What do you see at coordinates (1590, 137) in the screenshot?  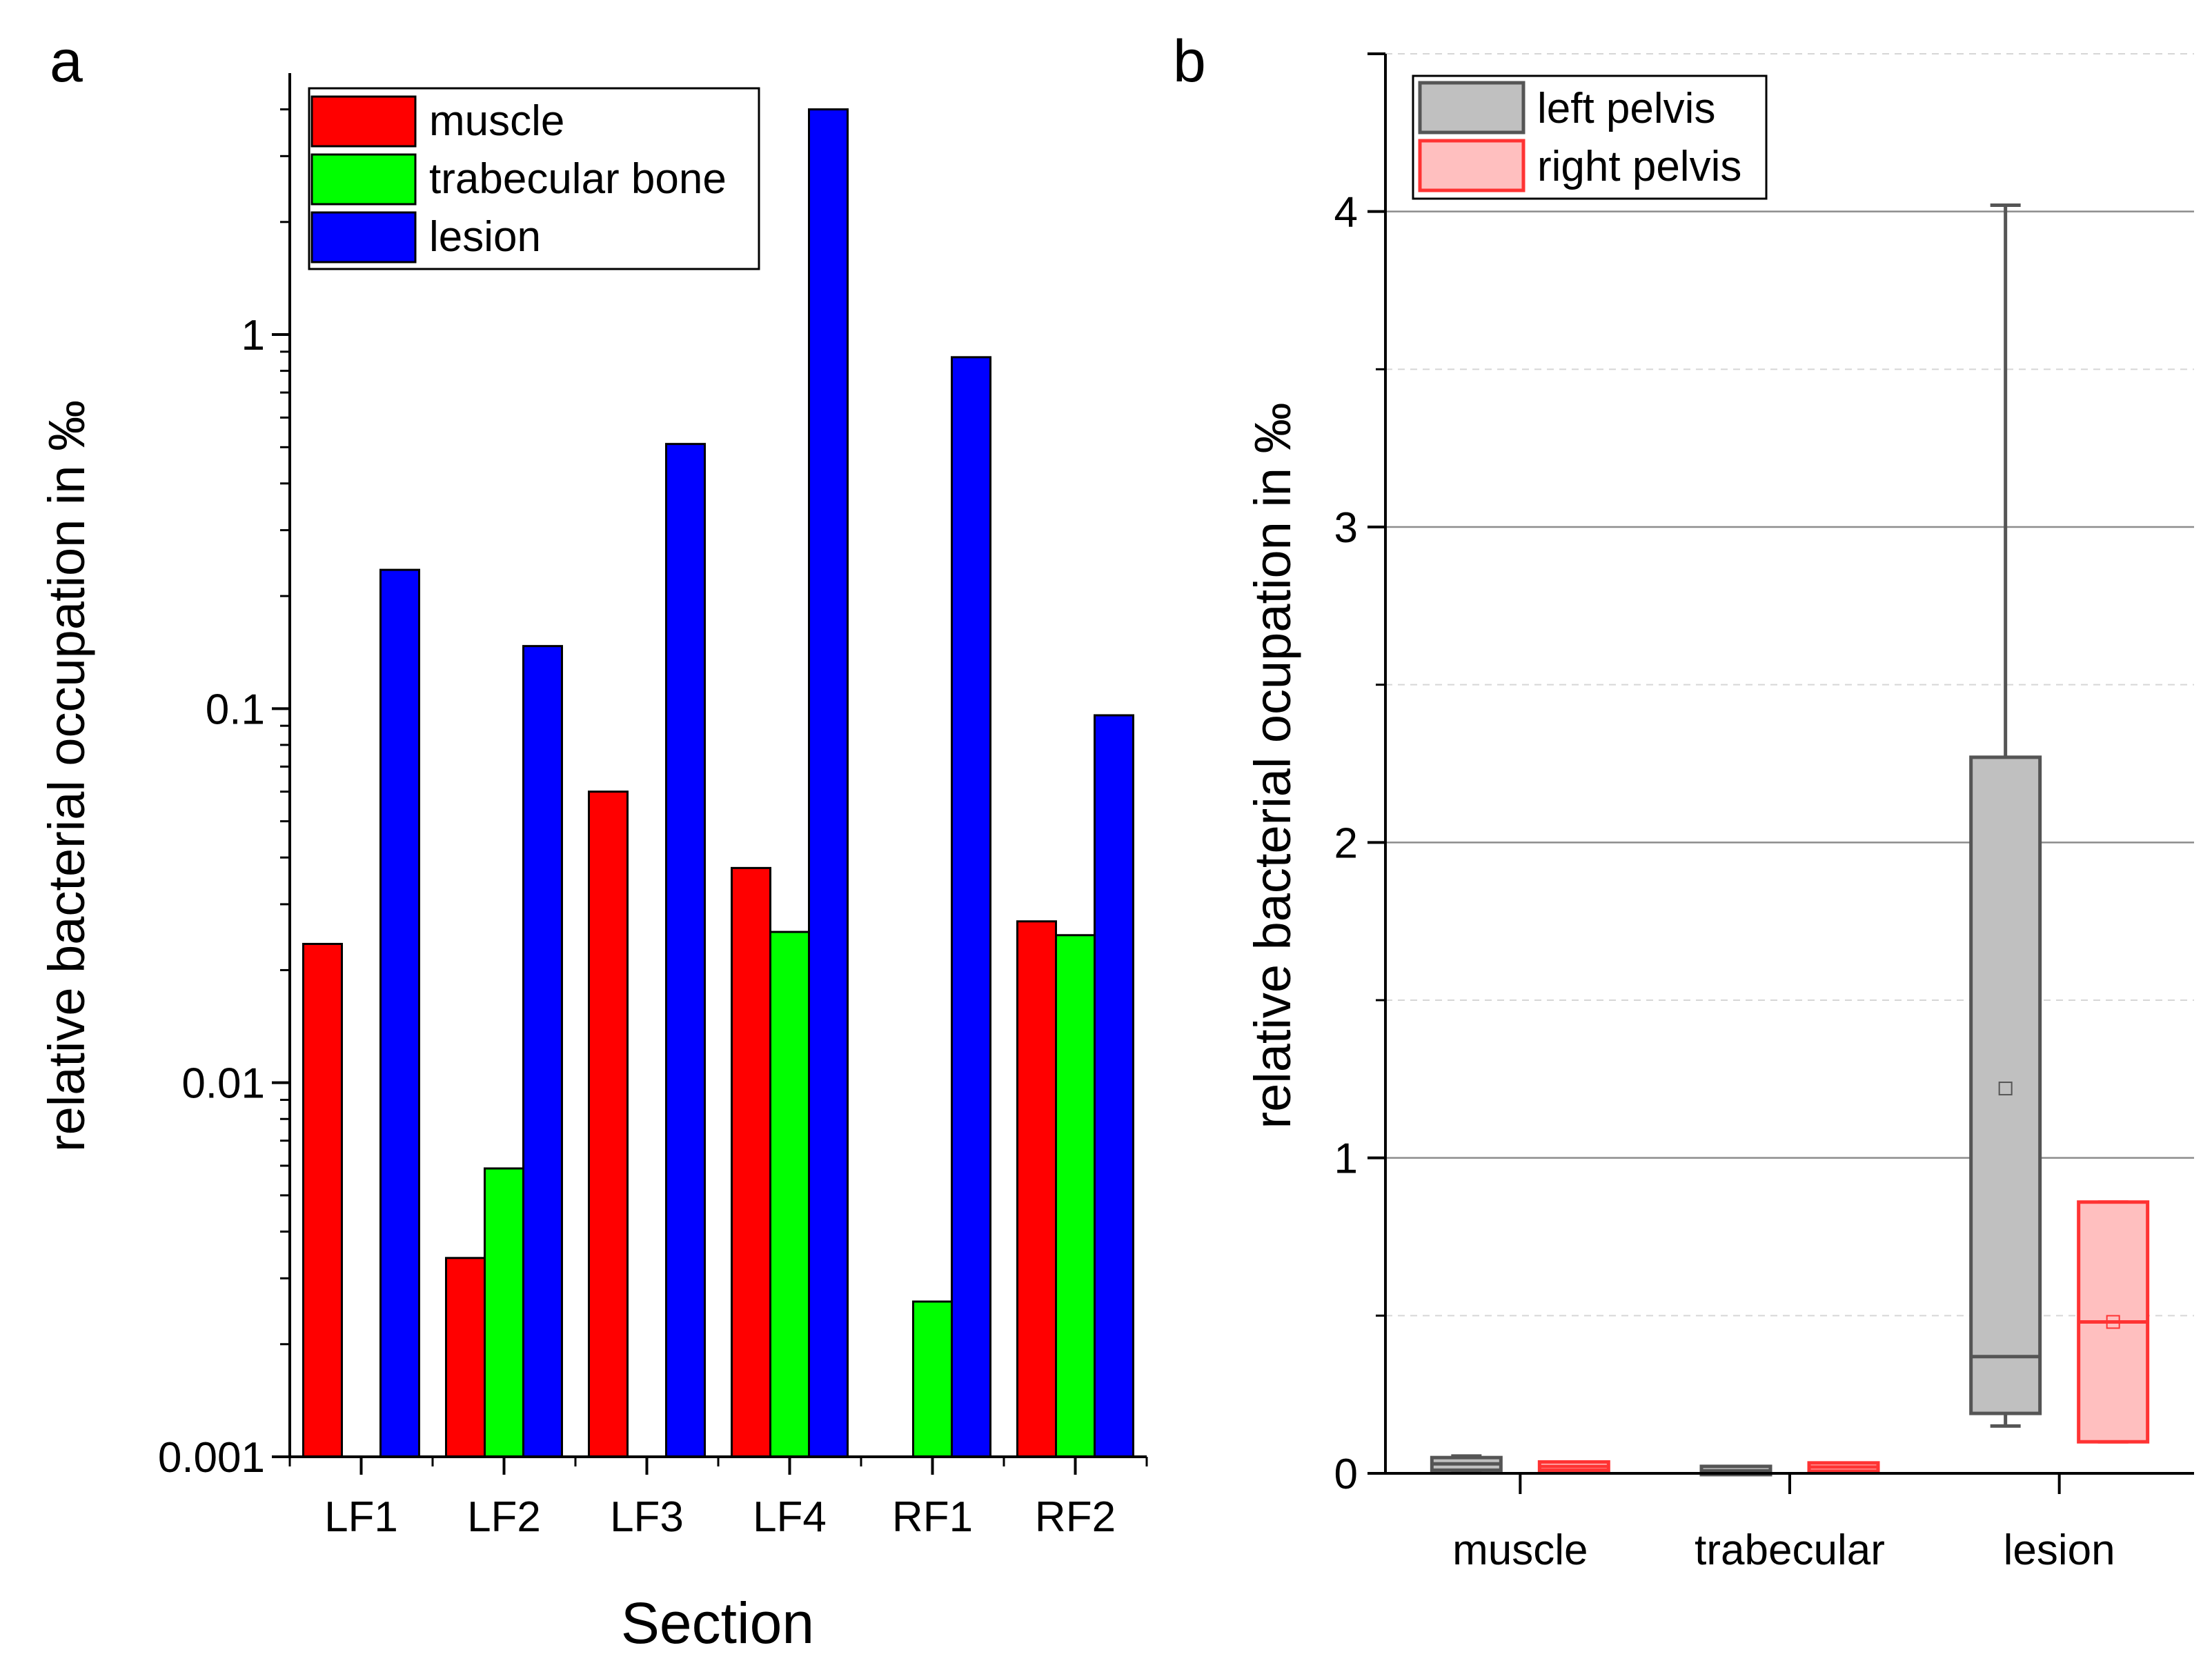 I see `panel-b-legend: left pelvis right pelvis` at bounding box center [1590, 137].